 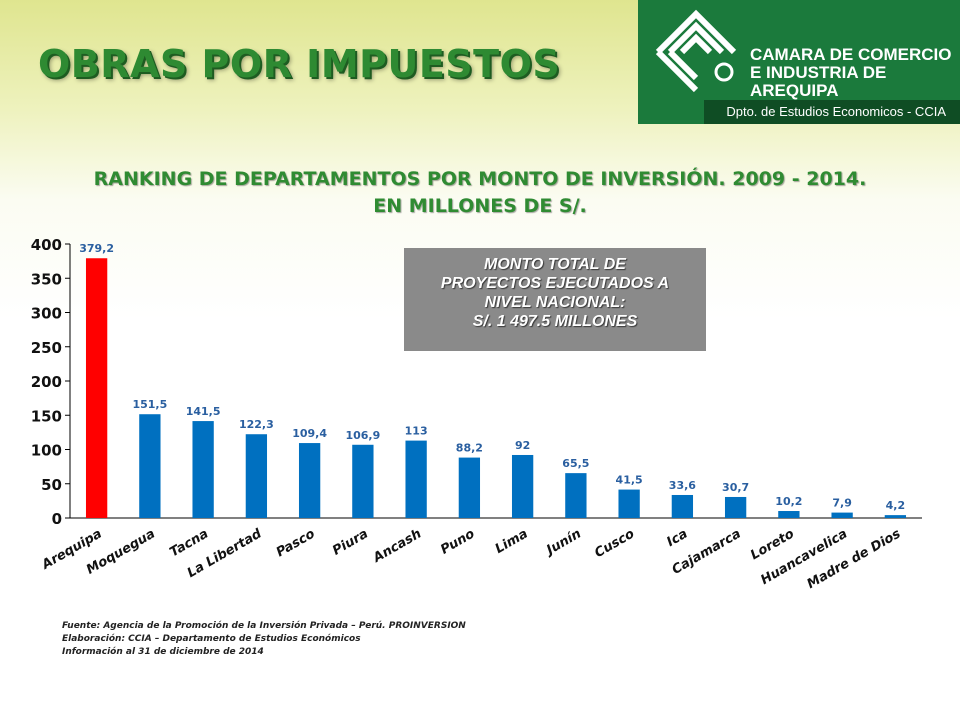 What do you see at coordinates (788, 501) in the screenshot?
I see `value-label: 10,2` at bounding box center [788, 501].